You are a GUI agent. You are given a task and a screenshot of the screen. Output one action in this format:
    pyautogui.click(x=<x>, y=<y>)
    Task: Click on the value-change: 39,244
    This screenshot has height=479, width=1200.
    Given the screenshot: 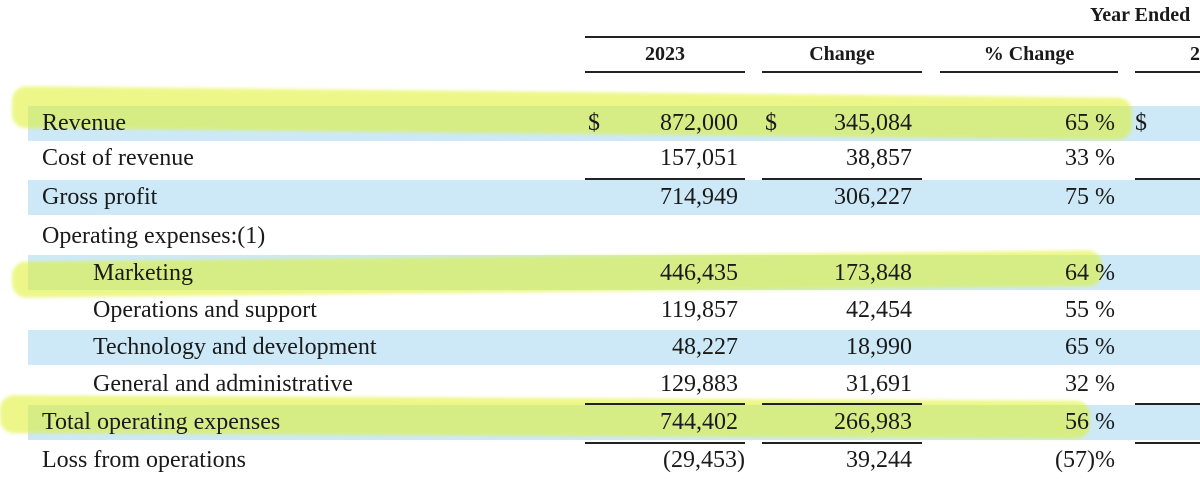 What is the action you would take?
    pyautogui.click(x=879, y=460)
    